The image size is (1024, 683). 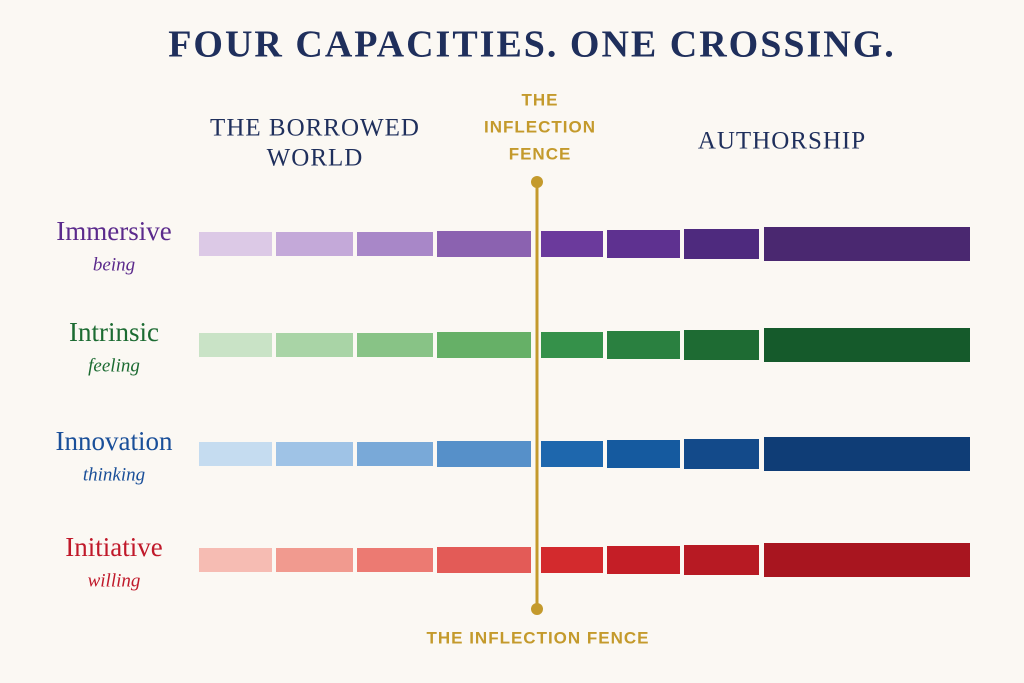 What do you see at coordinates (540, 99) in the screenshot?
I see `fence-header: THE` at bounding box center [540, 99].